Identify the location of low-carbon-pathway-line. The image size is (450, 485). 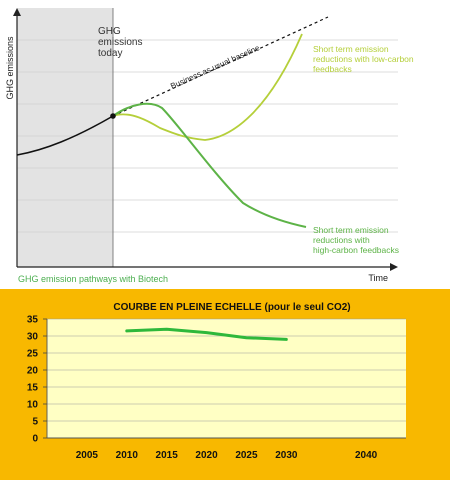
(207, 87).